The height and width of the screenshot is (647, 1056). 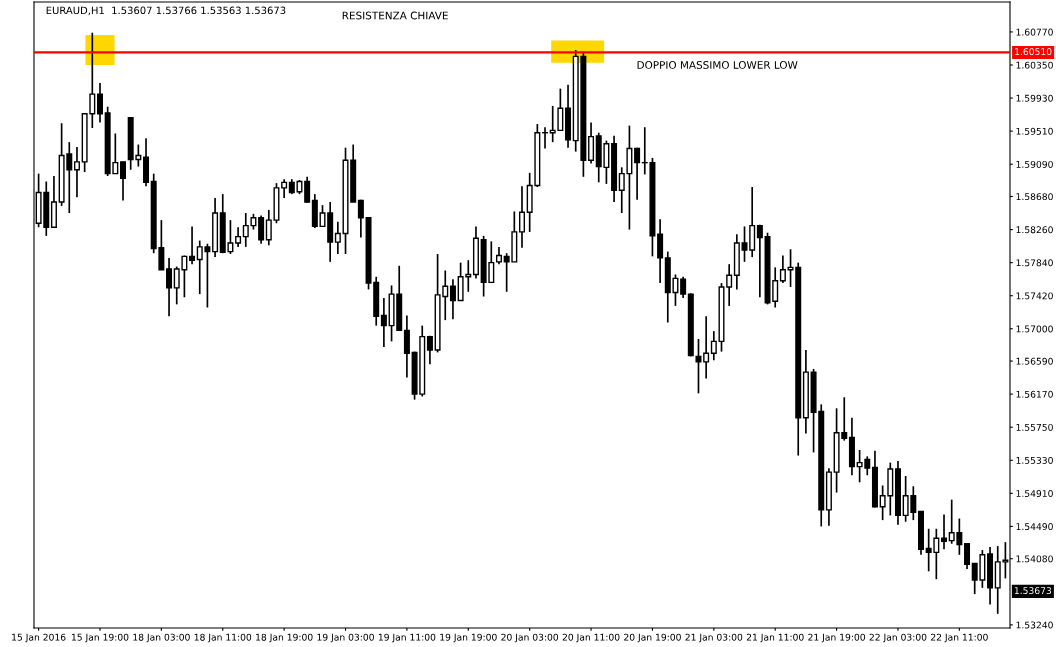 I want to click on x-tick-label: 21 Jan 11:00, so click(x=775, y=638).